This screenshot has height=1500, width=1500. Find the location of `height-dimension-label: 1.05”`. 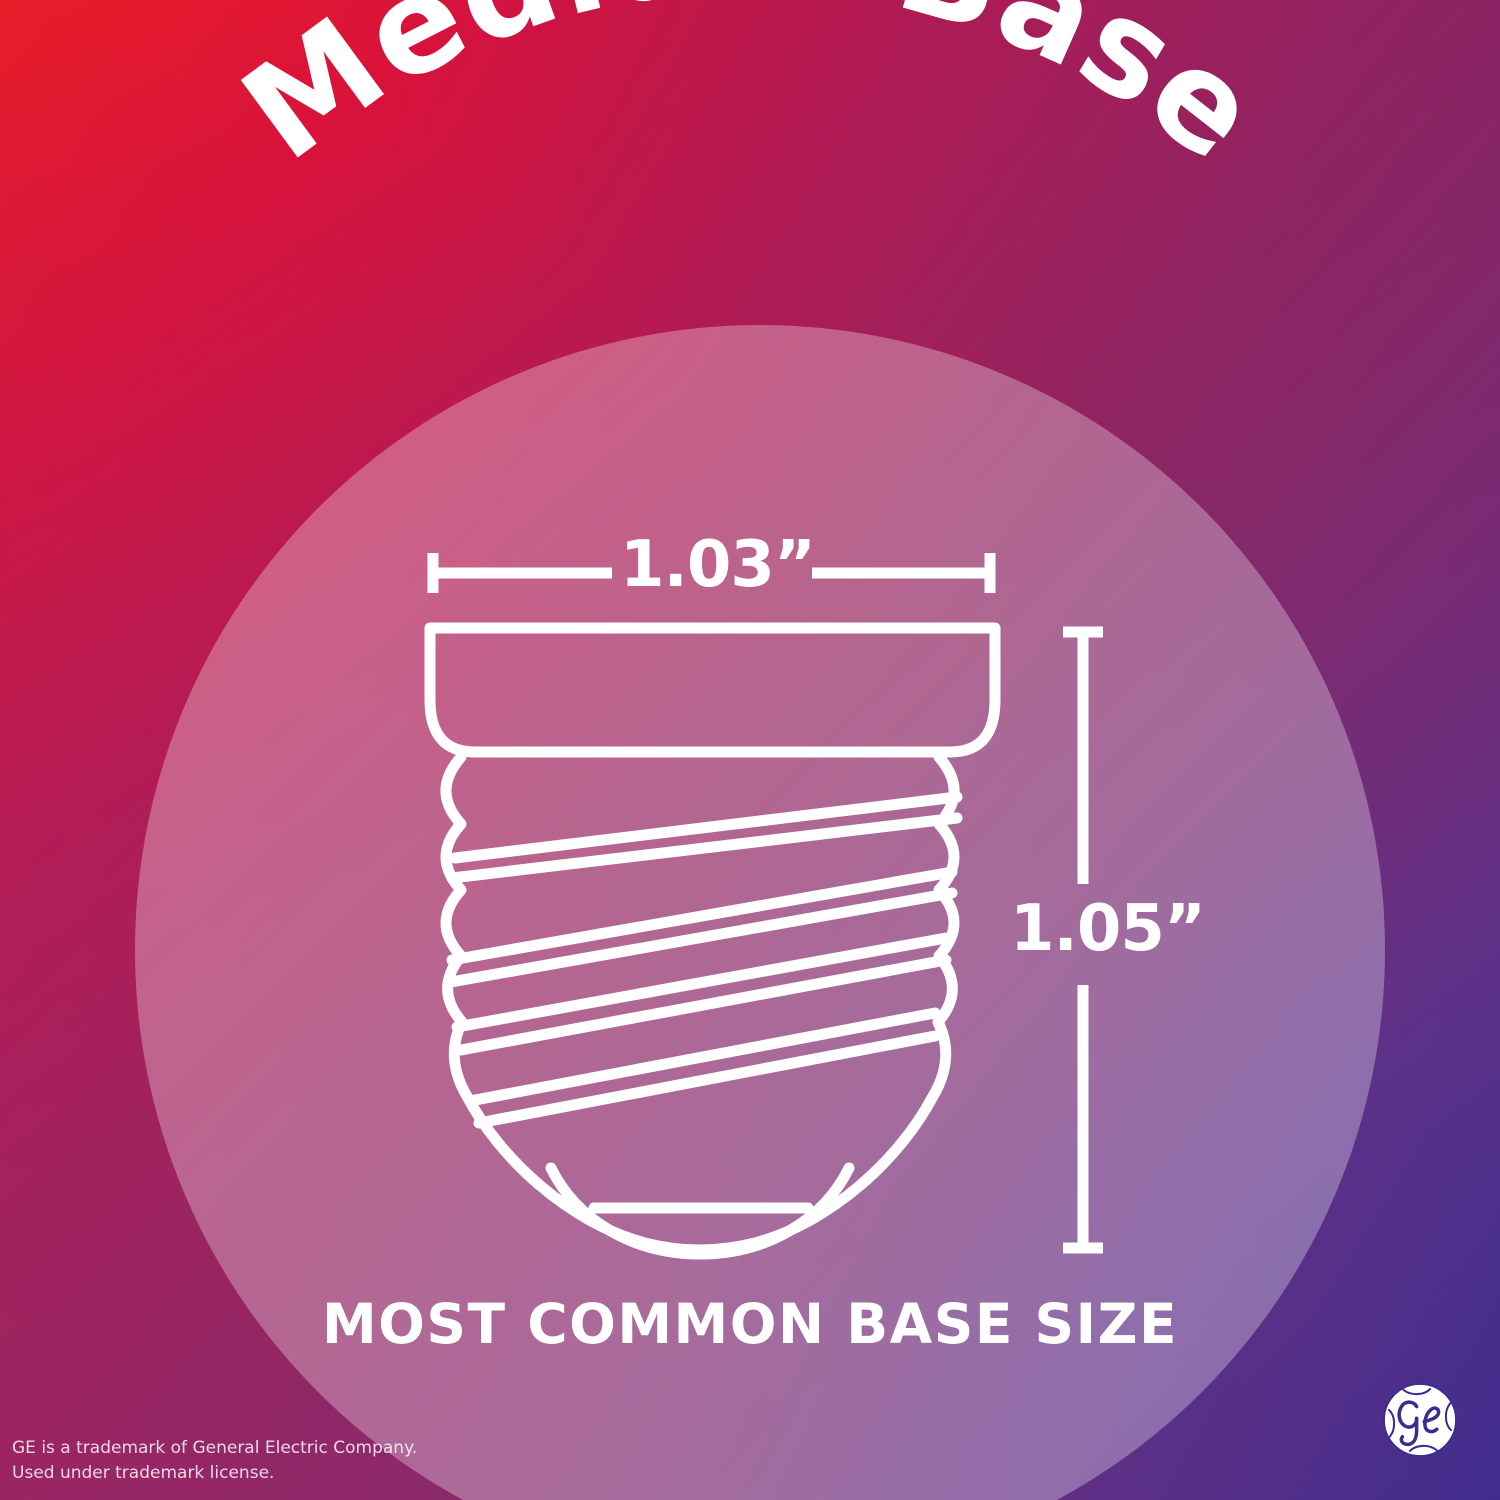

height-dimension-label: 1.05” is located at coordinates (1108, 929).